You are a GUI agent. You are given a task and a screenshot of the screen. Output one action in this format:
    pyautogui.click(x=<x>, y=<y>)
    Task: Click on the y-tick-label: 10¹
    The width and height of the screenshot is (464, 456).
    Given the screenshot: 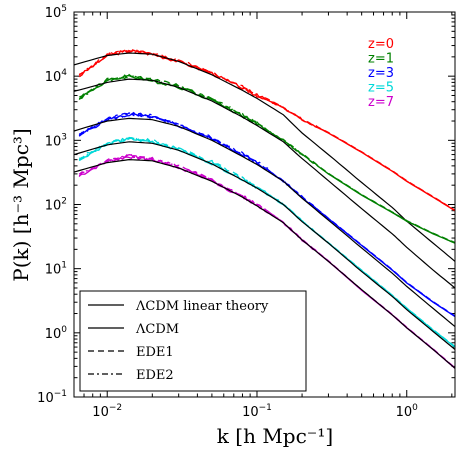 What is the action you would take?
    pyautogui.click(x=56, y=269)
    